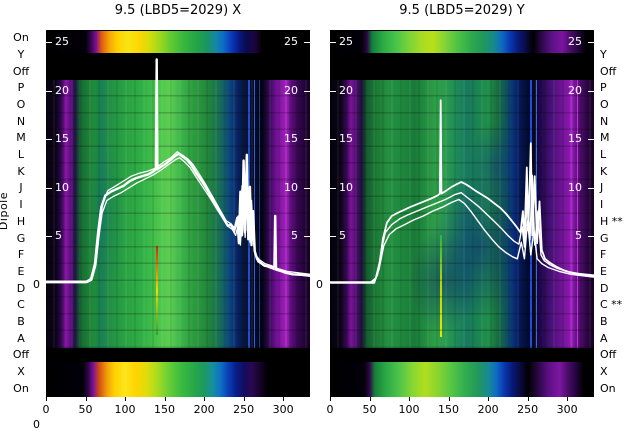 The height and width of the screenshot is (440, 640). Describe the element at coordinates (21, 271) in the screenshot. I see `row-label-left: E` at that location.